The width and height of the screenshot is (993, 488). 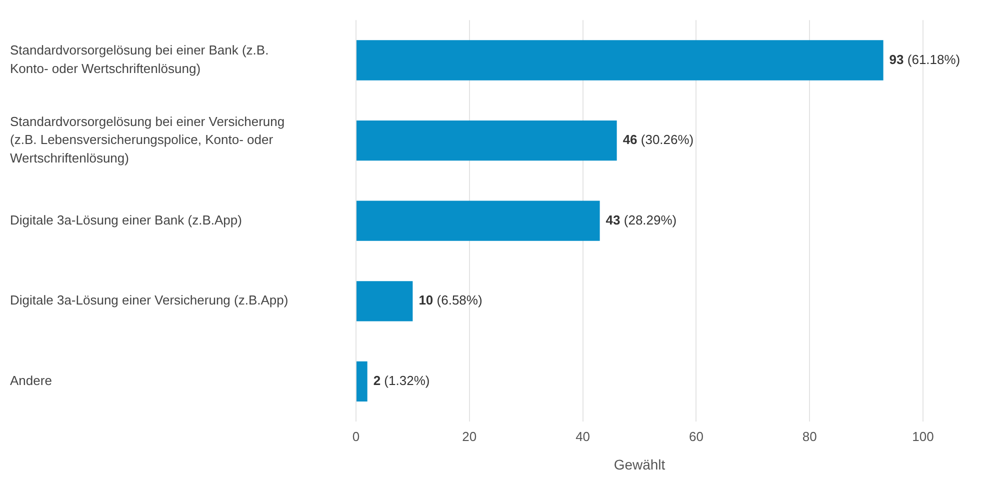 I want to click on y-tick-label: Digitale 3a-Lösung einer Versicherung (z.B.App), so click(x=149, y=300).